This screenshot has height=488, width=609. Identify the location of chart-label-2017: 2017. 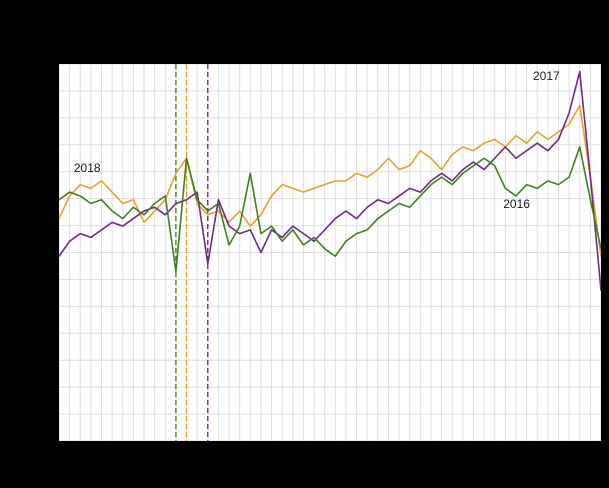
(546, 76).